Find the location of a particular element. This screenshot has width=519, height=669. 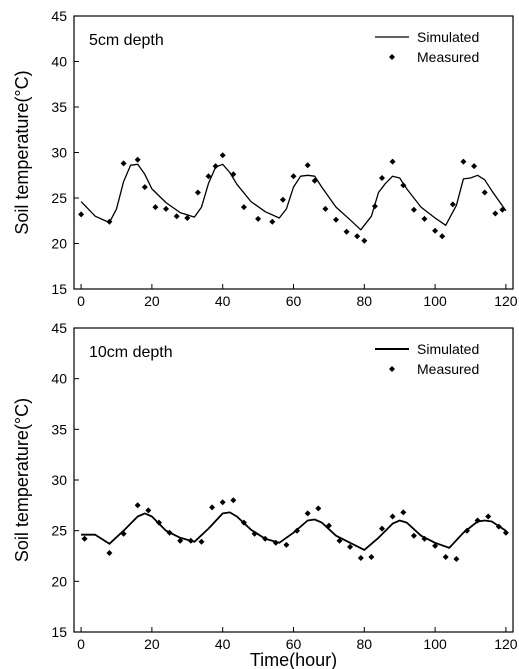

y-tick-label: 25 is located at coordinates (59, 198).